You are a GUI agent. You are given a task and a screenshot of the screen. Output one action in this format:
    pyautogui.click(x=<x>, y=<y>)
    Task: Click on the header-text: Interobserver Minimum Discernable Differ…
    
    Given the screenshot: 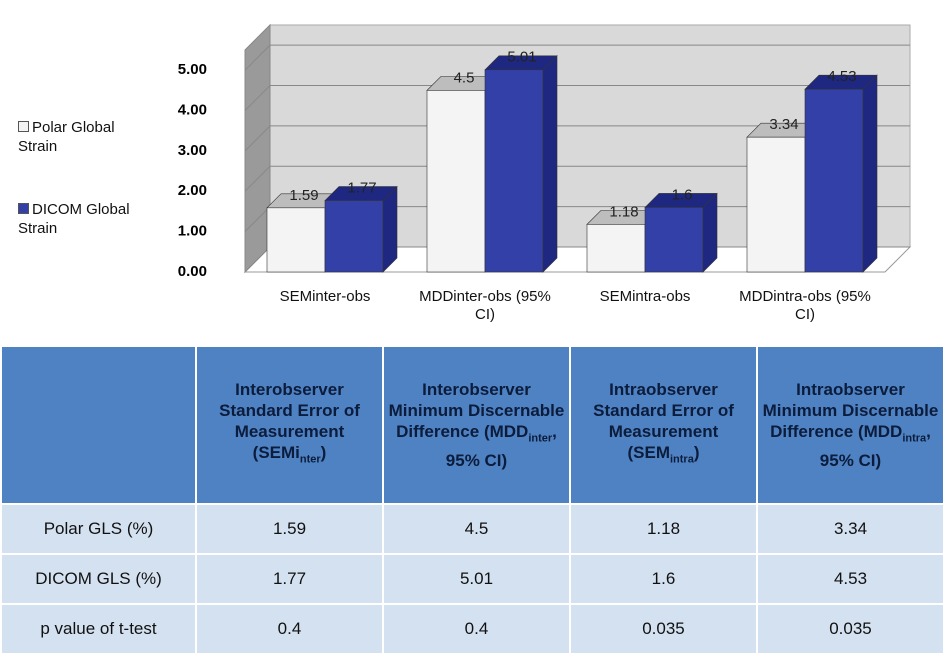 What is the action you would take?
    pyautogui.click(x=476, y=411)
    